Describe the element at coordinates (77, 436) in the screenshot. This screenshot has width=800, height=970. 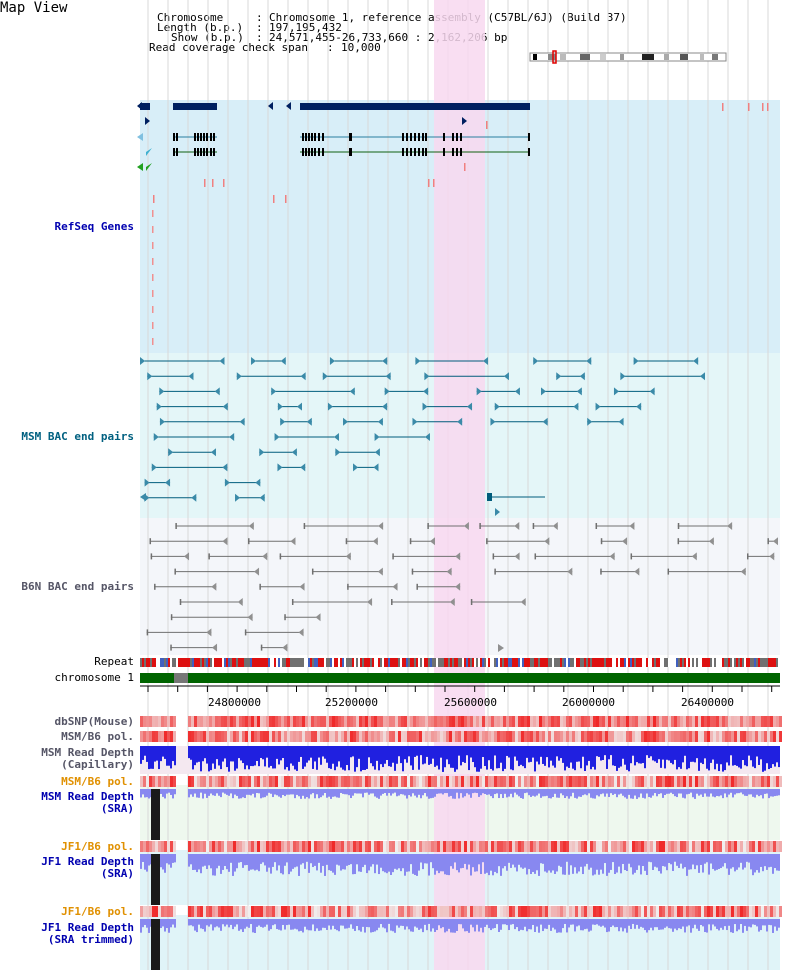
I see `track-label-msm-bac: MSM BAC end pairs` at that location.